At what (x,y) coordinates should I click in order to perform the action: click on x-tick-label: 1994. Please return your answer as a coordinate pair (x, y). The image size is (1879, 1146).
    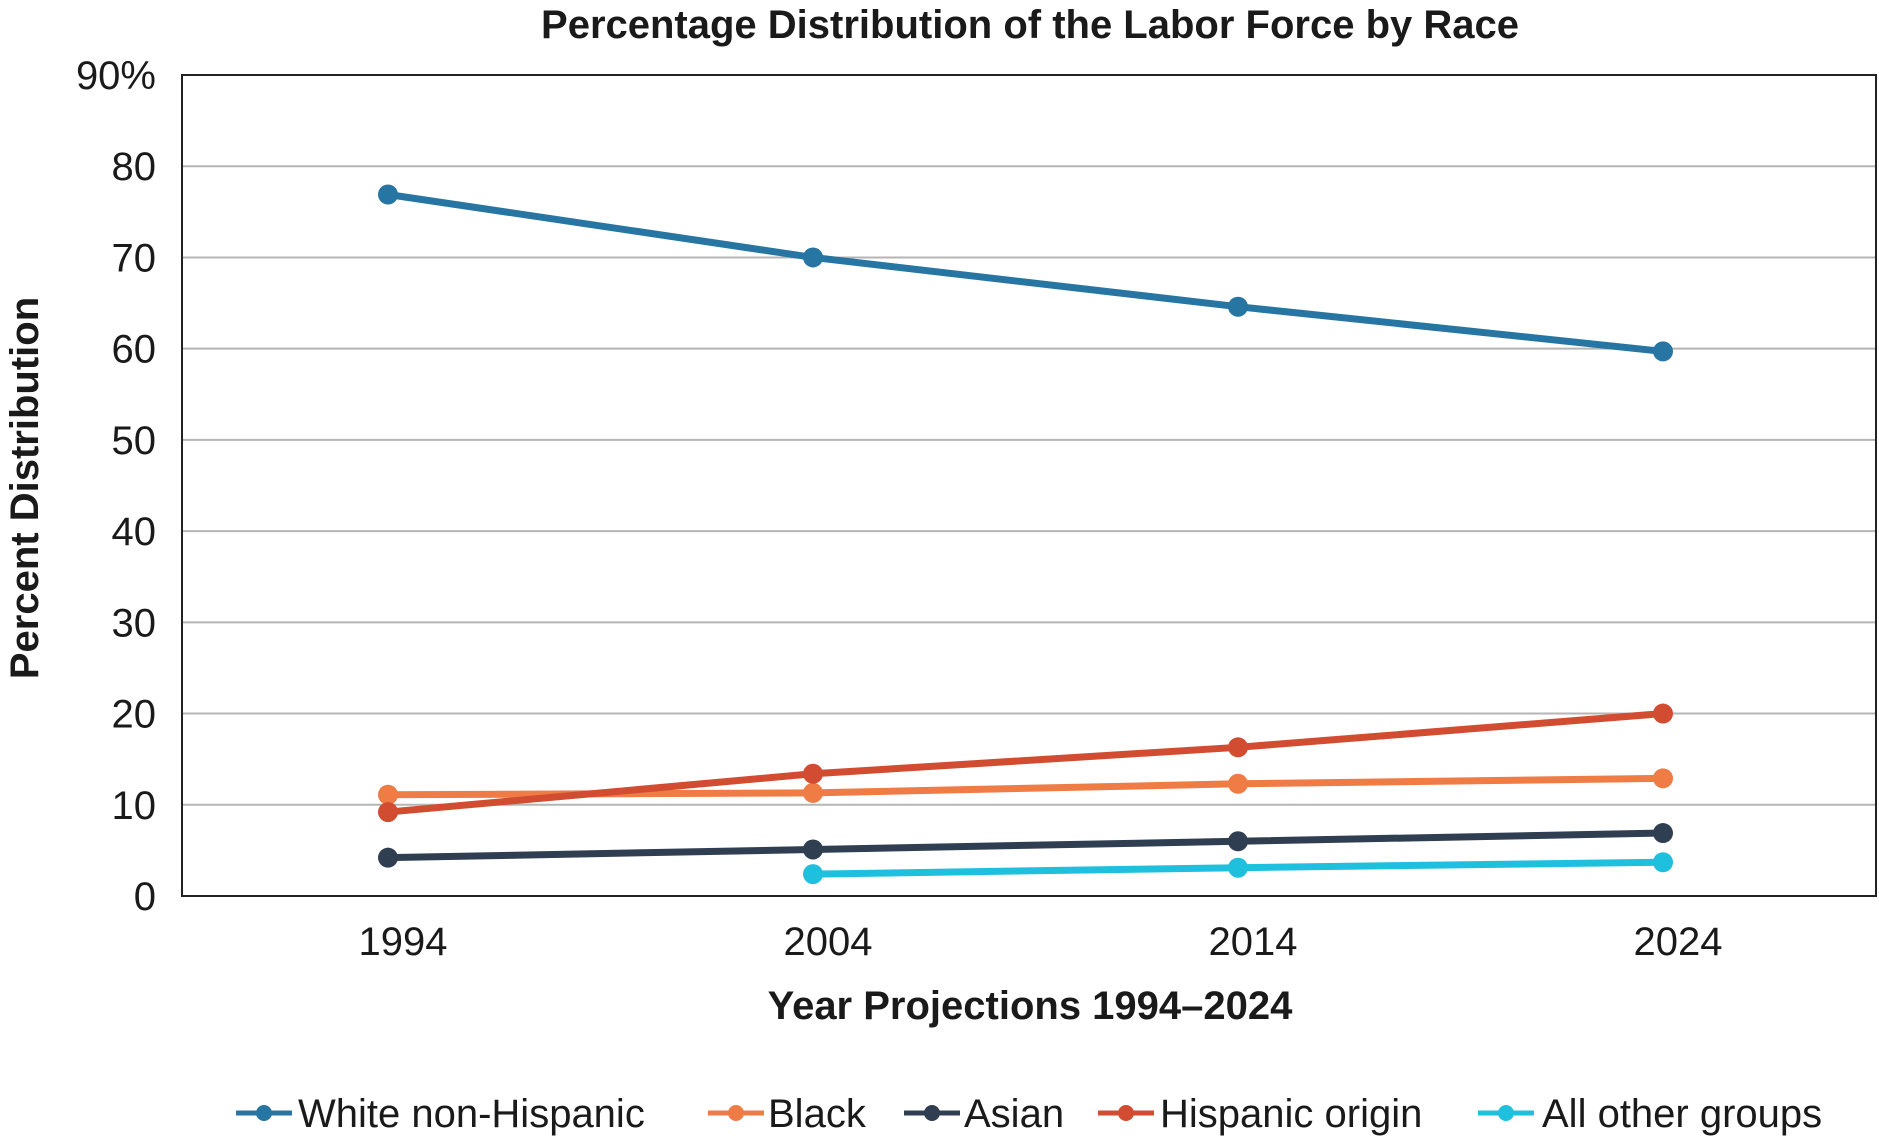
    Looking at the image, I should click on (403, 942).